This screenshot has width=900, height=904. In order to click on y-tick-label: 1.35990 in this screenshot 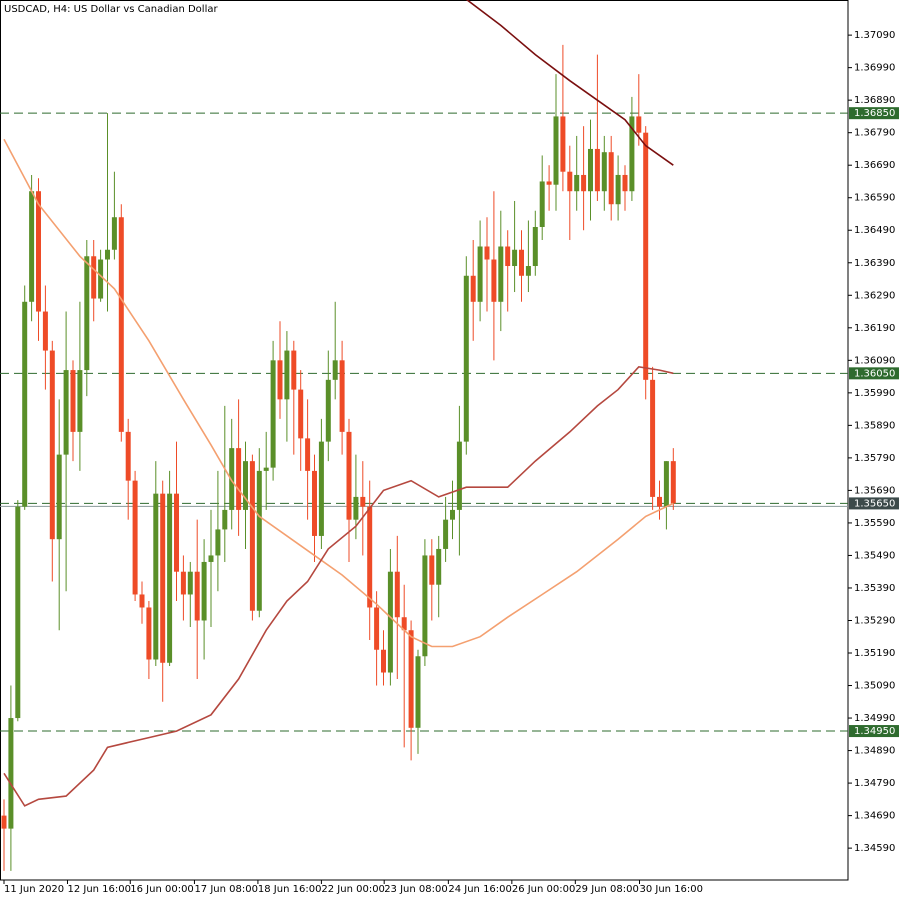, I will do `click(874, 393)`.